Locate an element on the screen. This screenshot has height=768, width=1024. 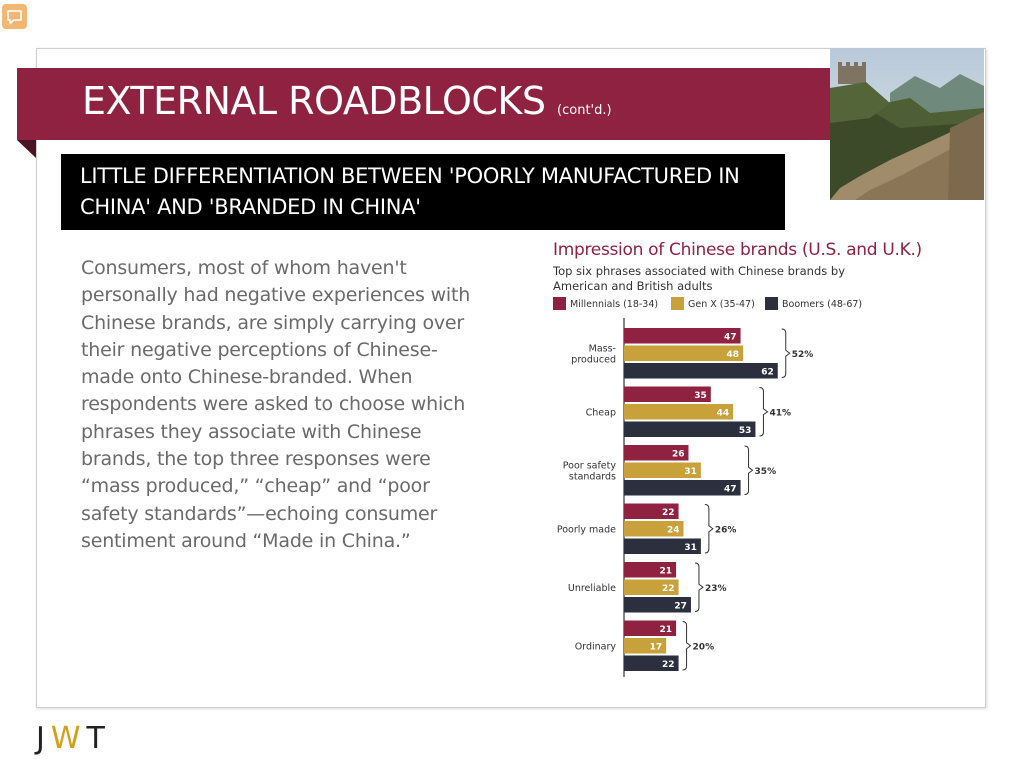
title-band is located at coordinates (423, 104).